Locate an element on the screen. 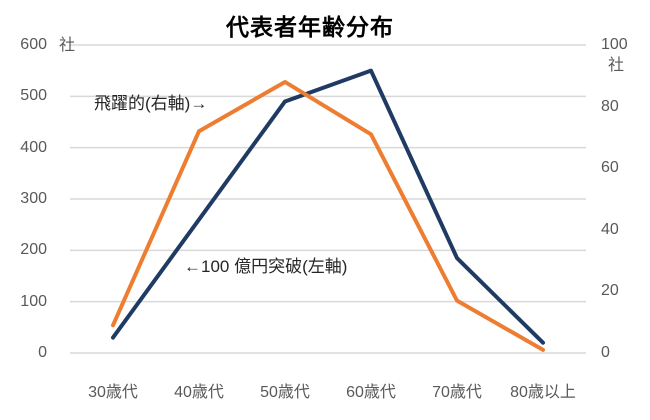 The height and width of the screenshot is (420, 650). left-axis-tick: 400 is located at coordinates (33, 147).